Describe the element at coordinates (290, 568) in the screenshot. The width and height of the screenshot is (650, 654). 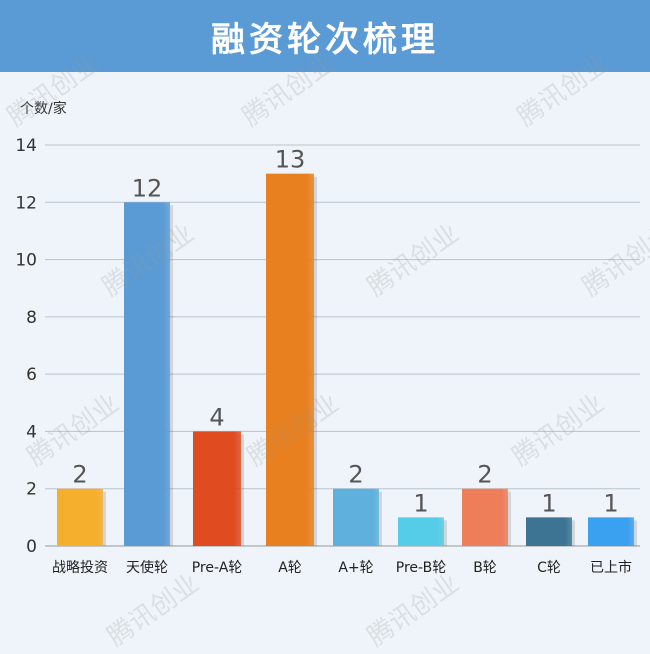
I see `x-tick-label: A轮` at that location.